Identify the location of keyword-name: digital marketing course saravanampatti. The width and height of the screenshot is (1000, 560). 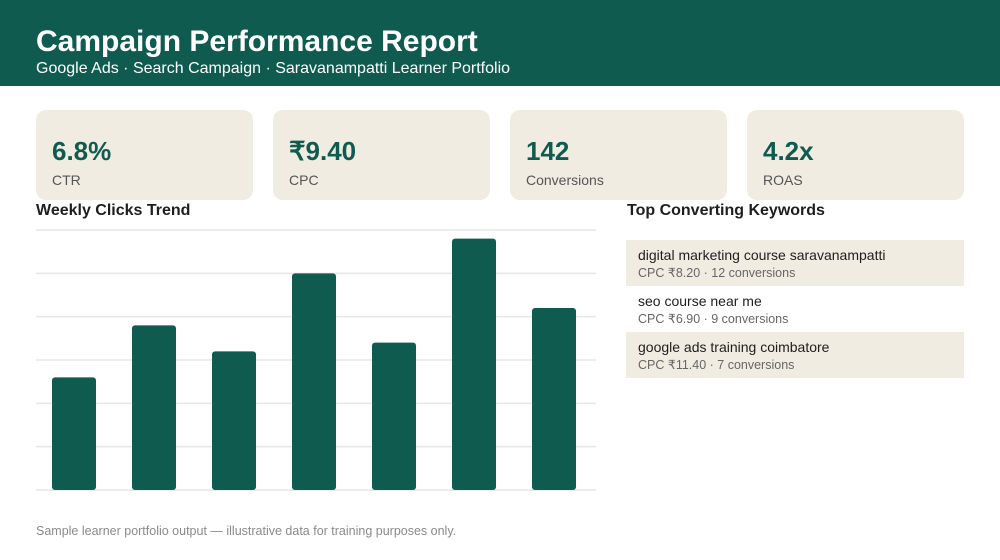
(762, 255).